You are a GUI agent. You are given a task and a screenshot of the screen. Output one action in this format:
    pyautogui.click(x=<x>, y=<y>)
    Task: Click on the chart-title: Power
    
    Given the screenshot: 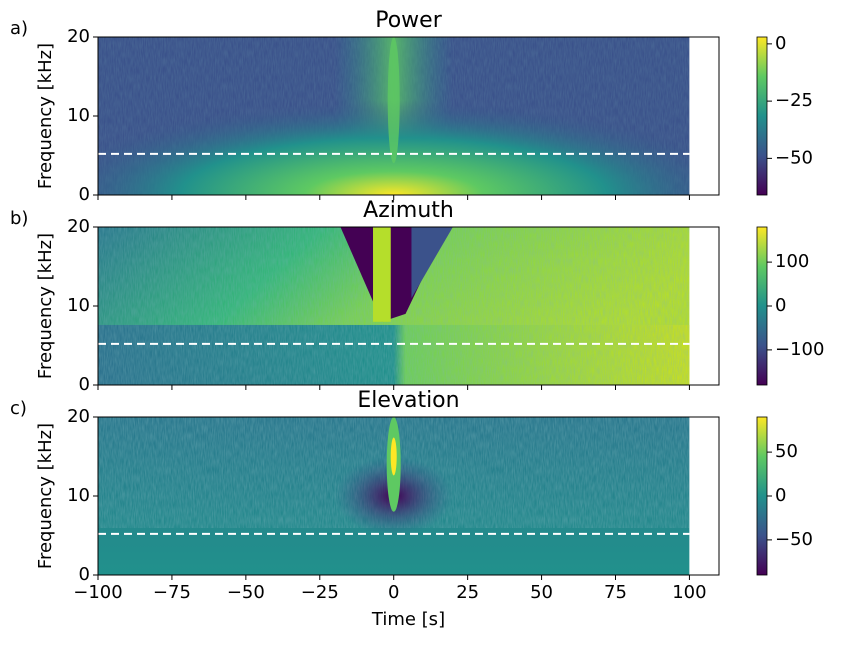 What is the action you would take?
    pyautogui.click(x=408, y=20)
    